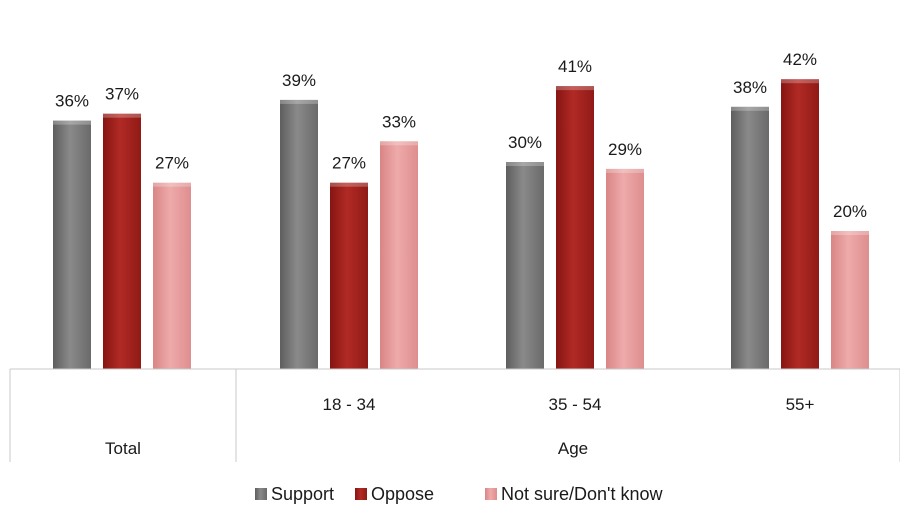 The image size is (900, 508). I want to click on legend-item-support: Support, so click(294, 494).